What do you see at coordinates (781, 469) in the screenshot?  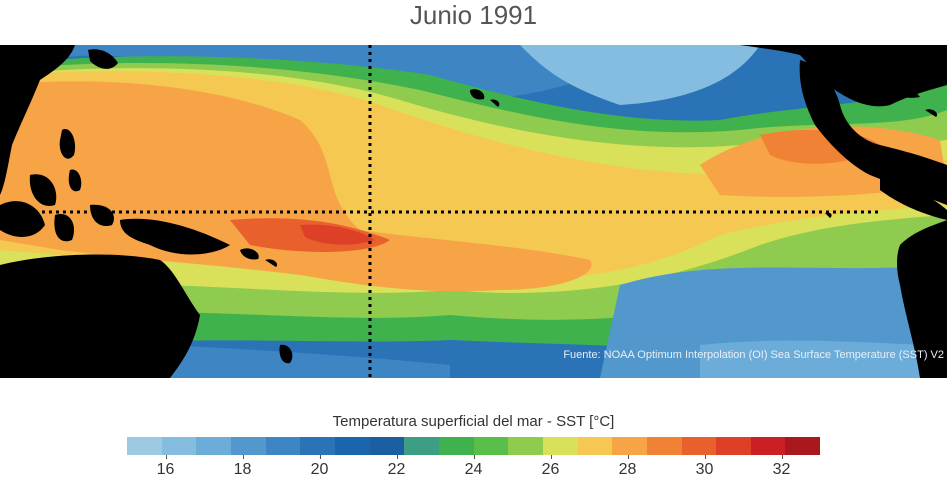 I see `colorbar-tick-label: 32` at bounding box center [781, 469].